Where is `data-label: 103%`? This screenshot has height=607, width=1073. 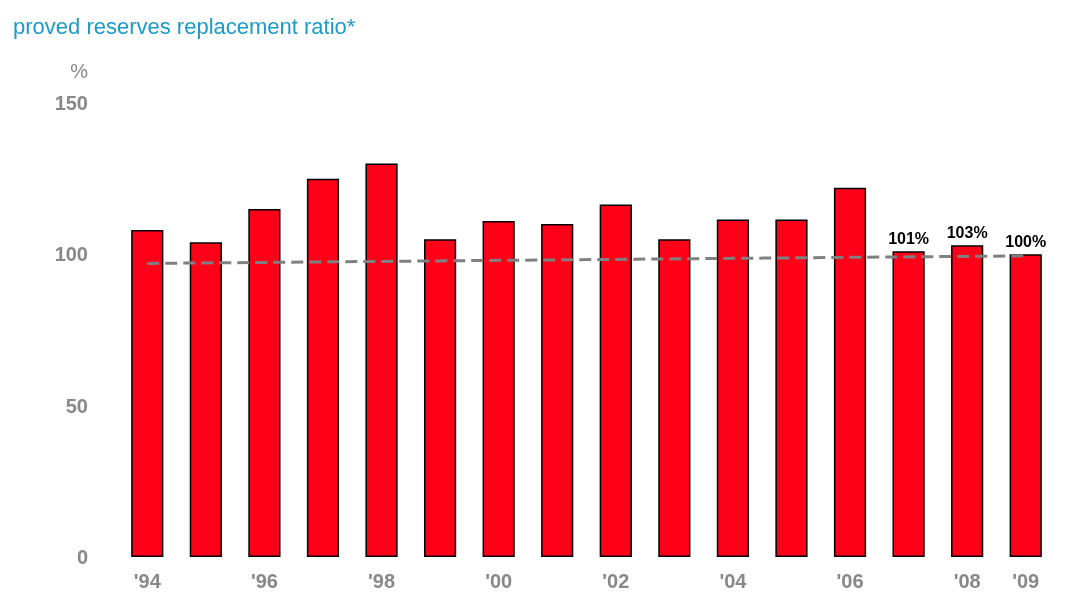
data-label: 103% is located at coordinates (967, 232).